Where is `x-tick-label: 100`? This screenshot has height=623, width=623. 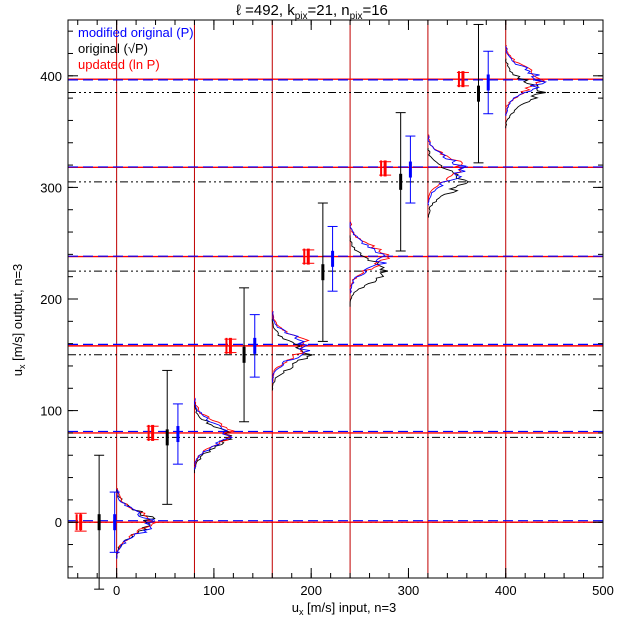 x-tick-label: 100 is located at coordinates (214, 590).